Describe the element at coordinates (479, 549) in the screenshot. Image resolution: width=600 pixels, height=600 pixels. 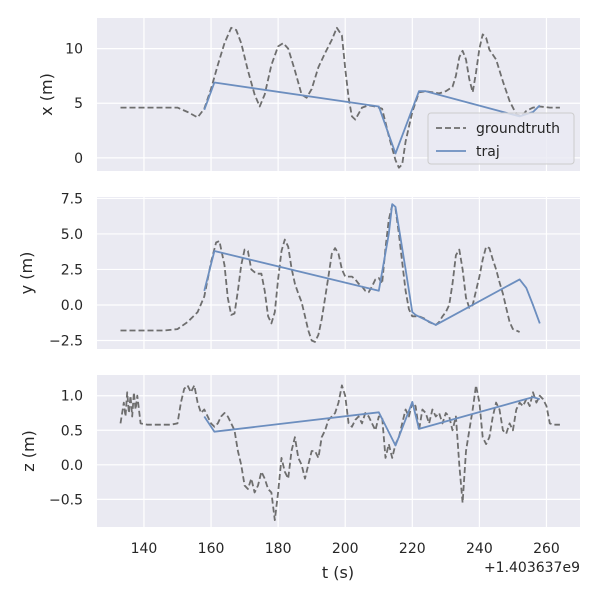
I see `x-tick-label: 240` at that location.